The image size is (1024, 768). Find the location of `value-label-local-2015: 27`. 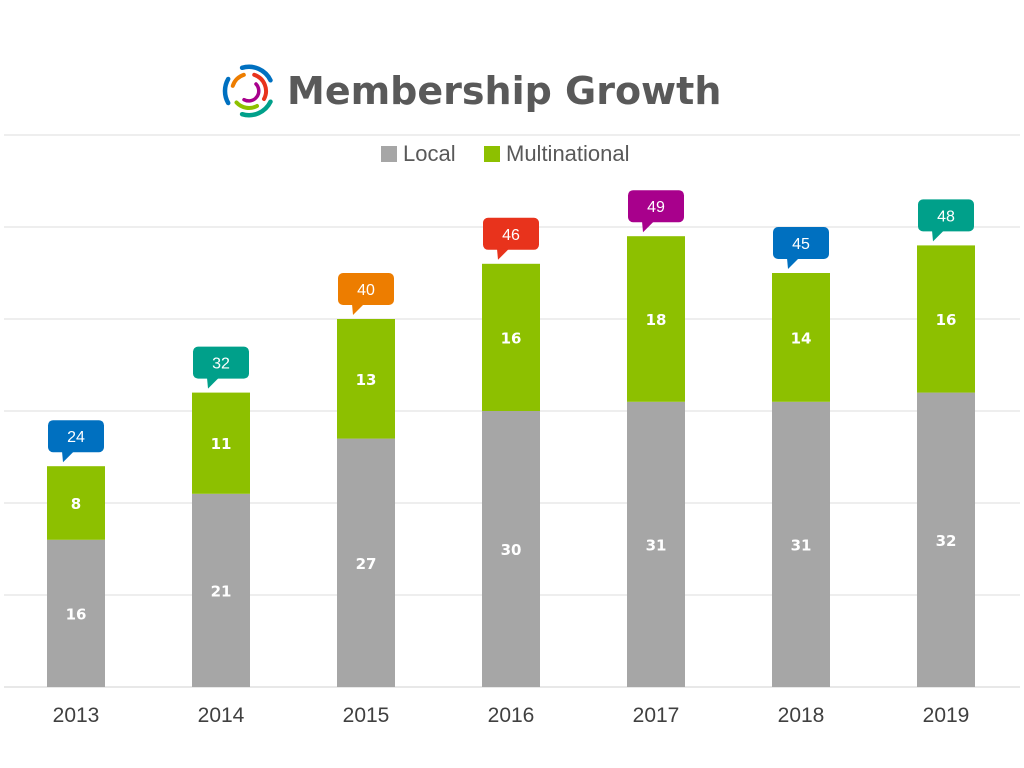

value-label-local-2015: 27 is located at coordinates (366, 564).